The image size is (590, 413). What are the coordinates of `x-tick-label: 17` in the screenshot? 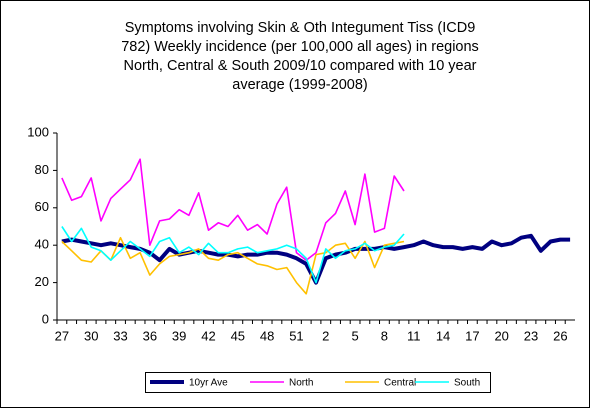 It's located at (472, 335).